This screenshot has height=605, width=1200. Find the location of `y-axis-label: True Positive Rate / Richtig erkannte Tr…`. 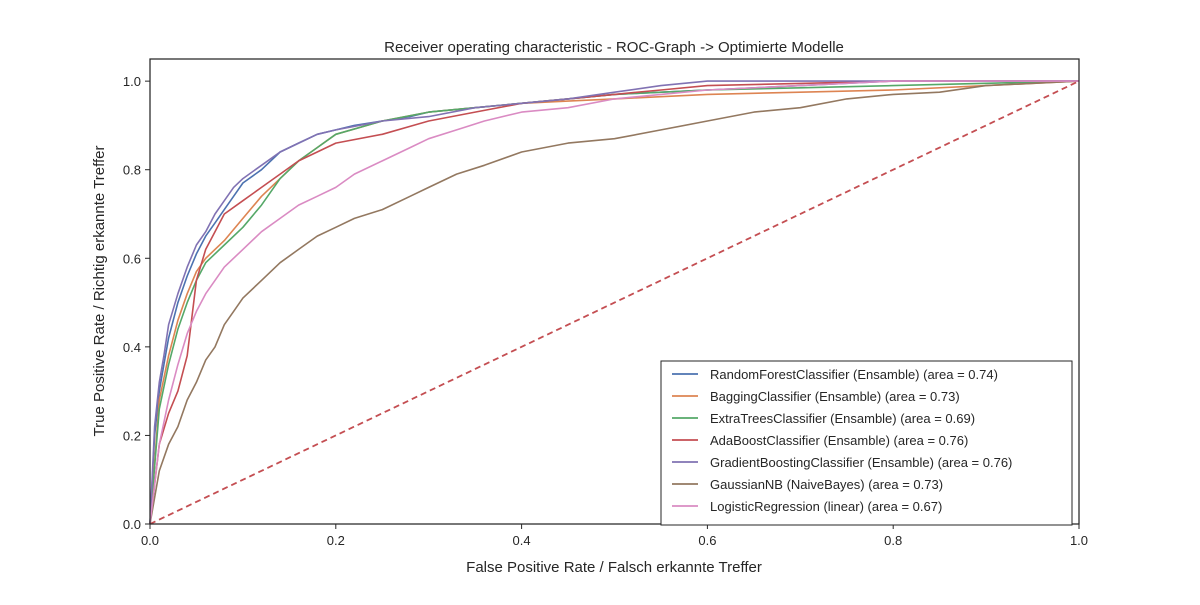

y-axis-label: True Positive Rate / Richtig erkannte Tr… is located at coordinates (99, 291).